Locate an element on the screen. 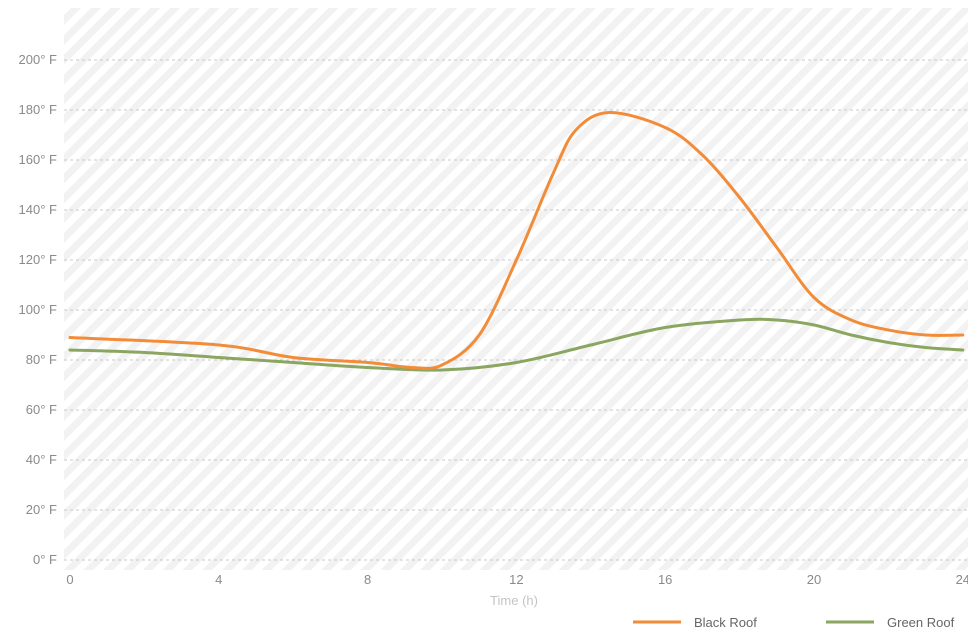 Image resolution: width=968 pixels, height=636 pixels. y-tick-label: 60° F is located at coordinates (41, 409).